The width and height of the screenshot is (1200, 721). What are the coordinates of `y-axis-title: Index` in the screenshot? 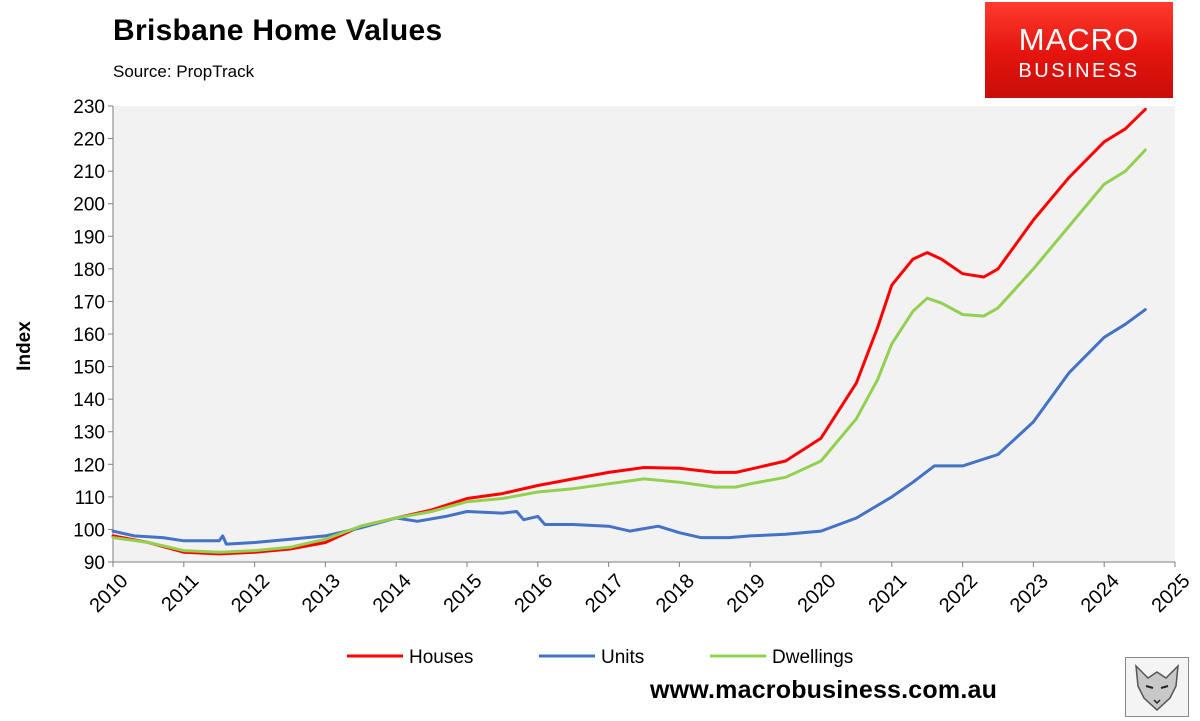 It's located at (24, 346).